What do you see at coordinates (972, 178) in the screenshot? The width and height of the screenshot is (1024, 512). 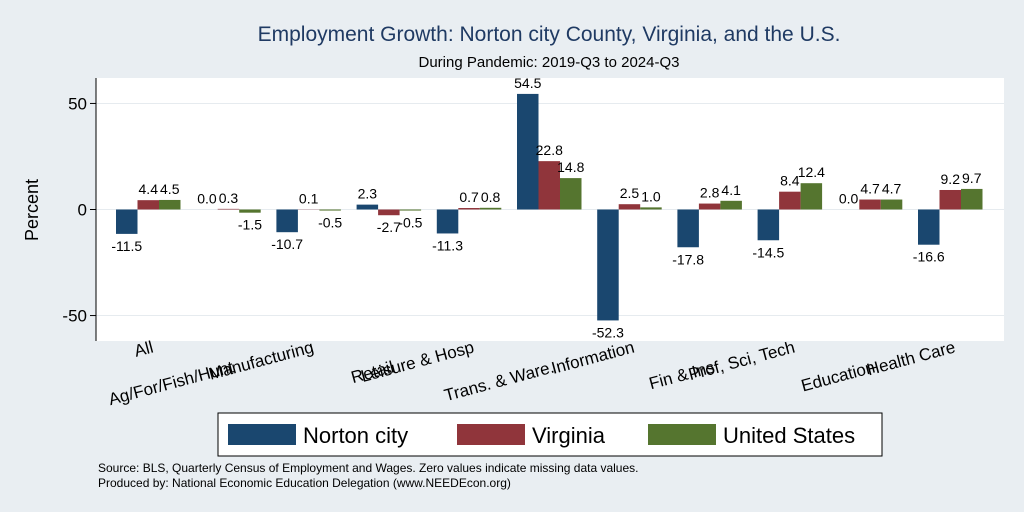 I see `data-label: 9.7` at bounding box center [972, 178].